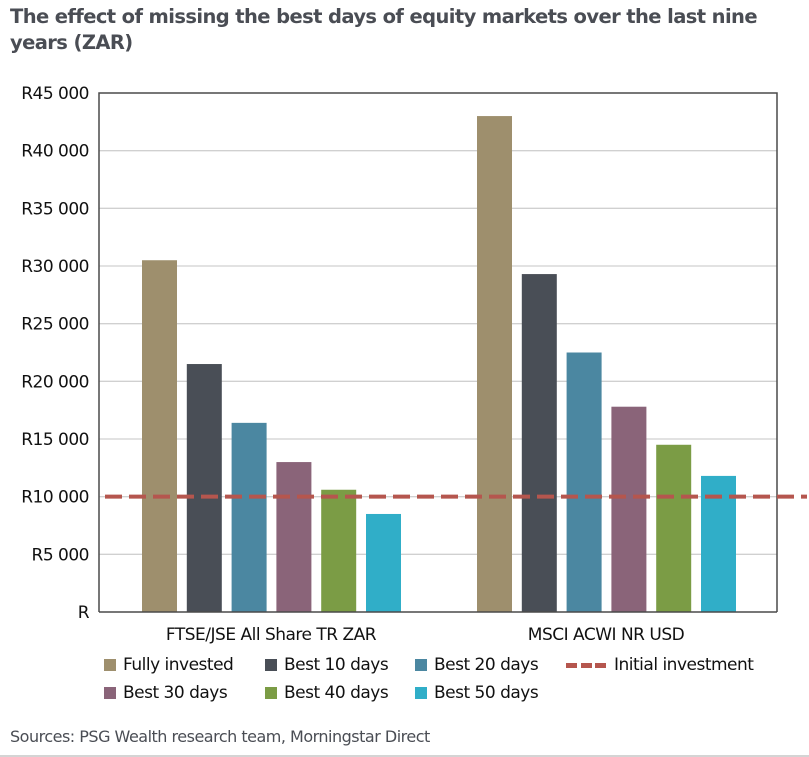 The height and width of the screenshot is (757, 809). I want to click on legend-label: Best 30 days, so click(175, 693).